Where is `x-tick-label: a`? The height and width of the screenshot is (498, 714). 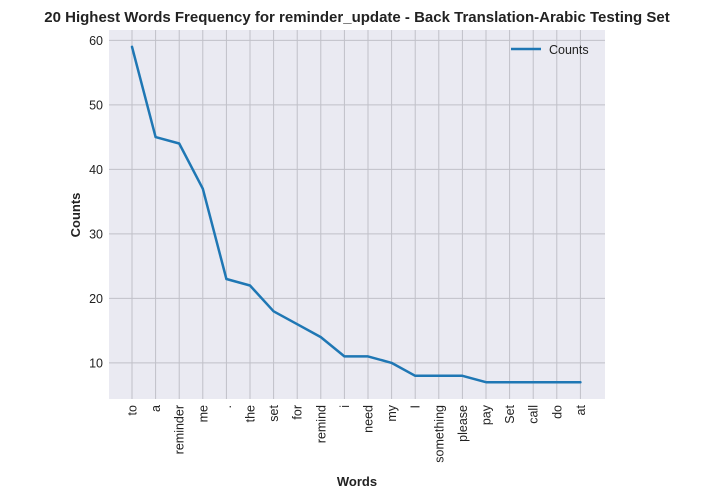
x-tick-label: a is located at coordinates (156, 408).